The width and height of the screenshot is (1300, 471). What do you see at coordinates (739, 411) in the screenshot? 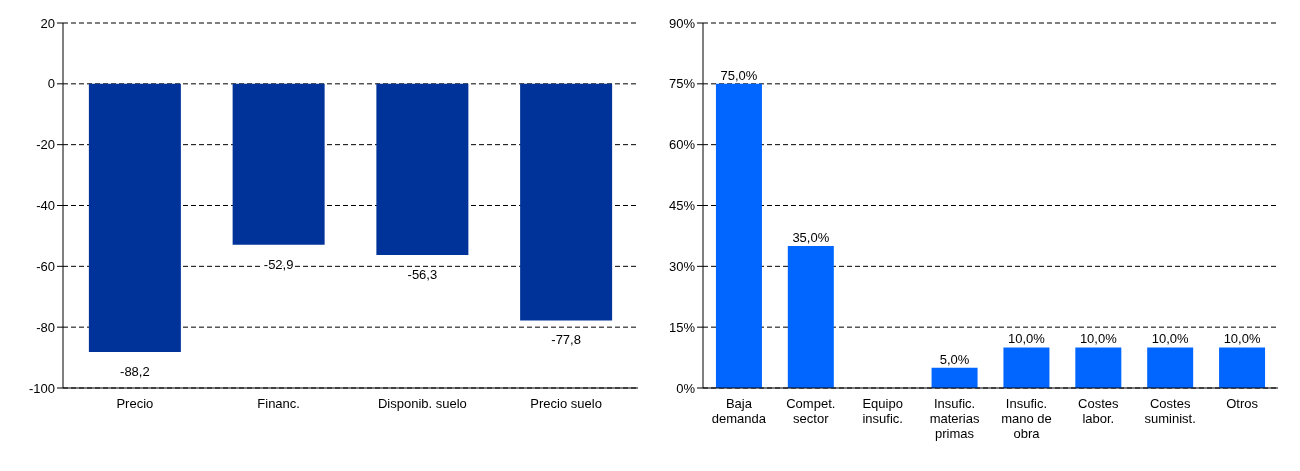
I see `x-tick-label: Baja demanda` at bounding box center [739, 411].